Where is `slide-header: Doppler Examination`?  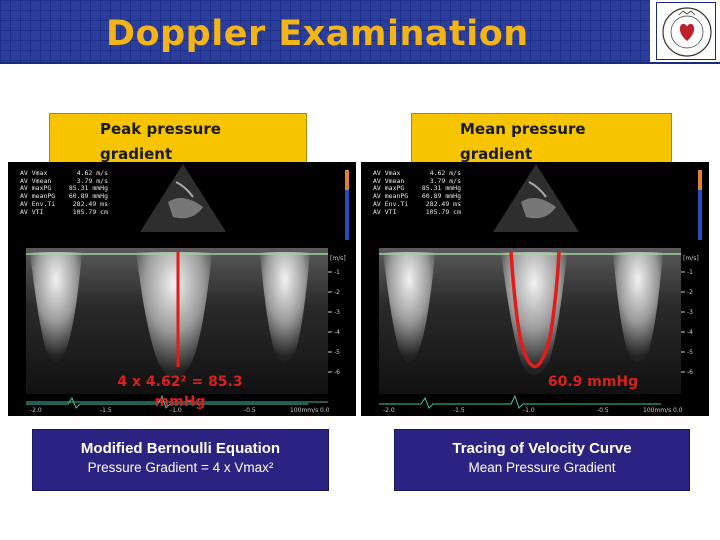
slide-header: Doppler Examination is located at coordinates (360, 31).